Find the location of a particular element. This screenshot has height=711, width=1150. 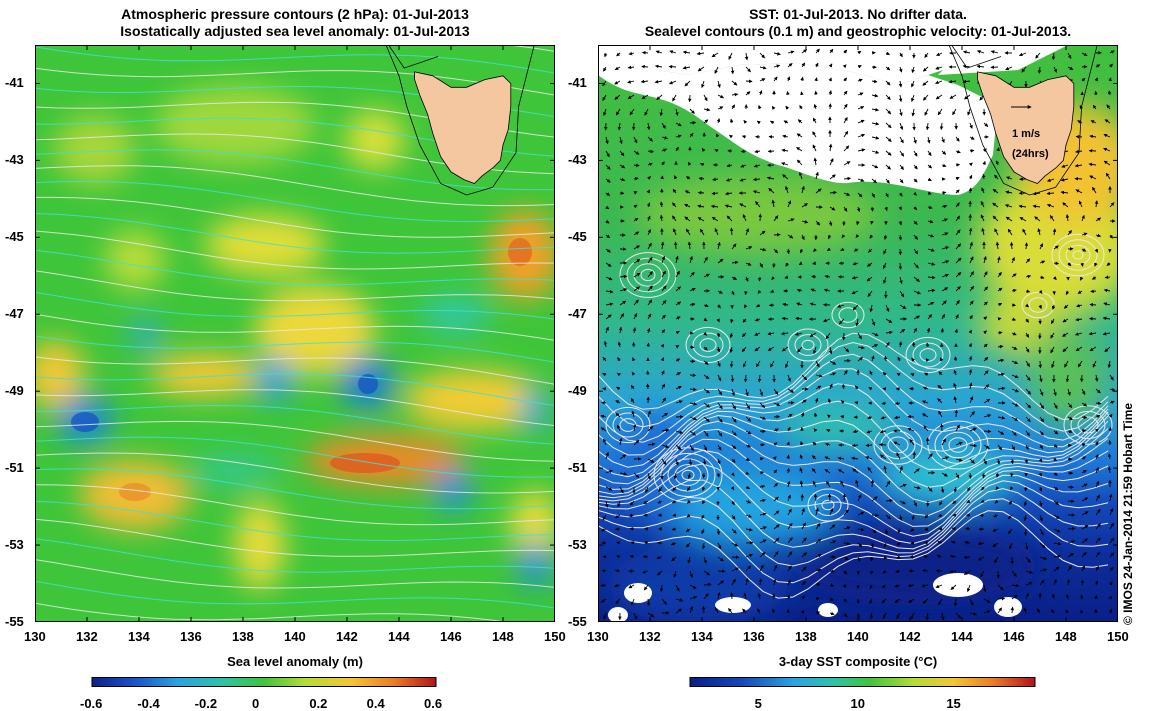

left-colorbar is located at coordinates (265, 683).